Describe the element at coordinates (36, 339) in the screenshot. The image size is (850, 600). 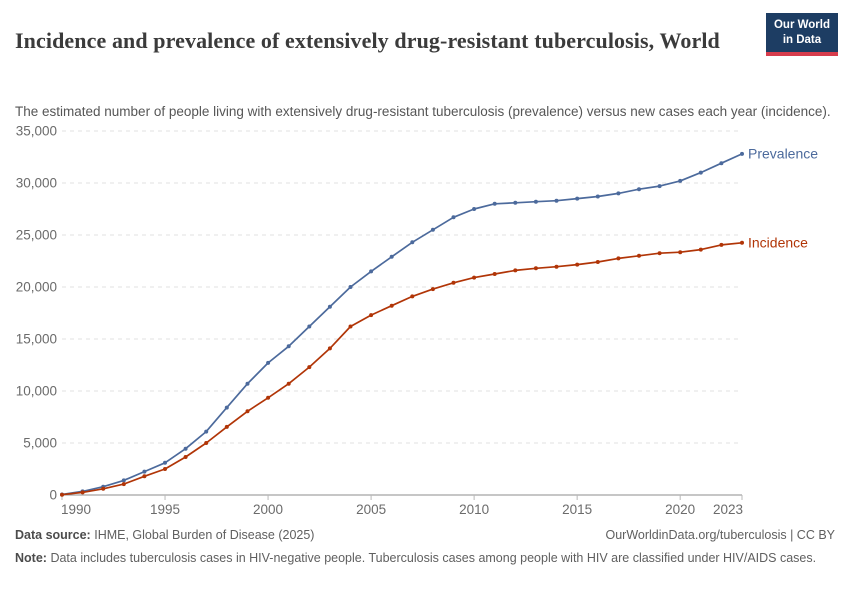
I see `y-tick-label: 15,000` at that location.